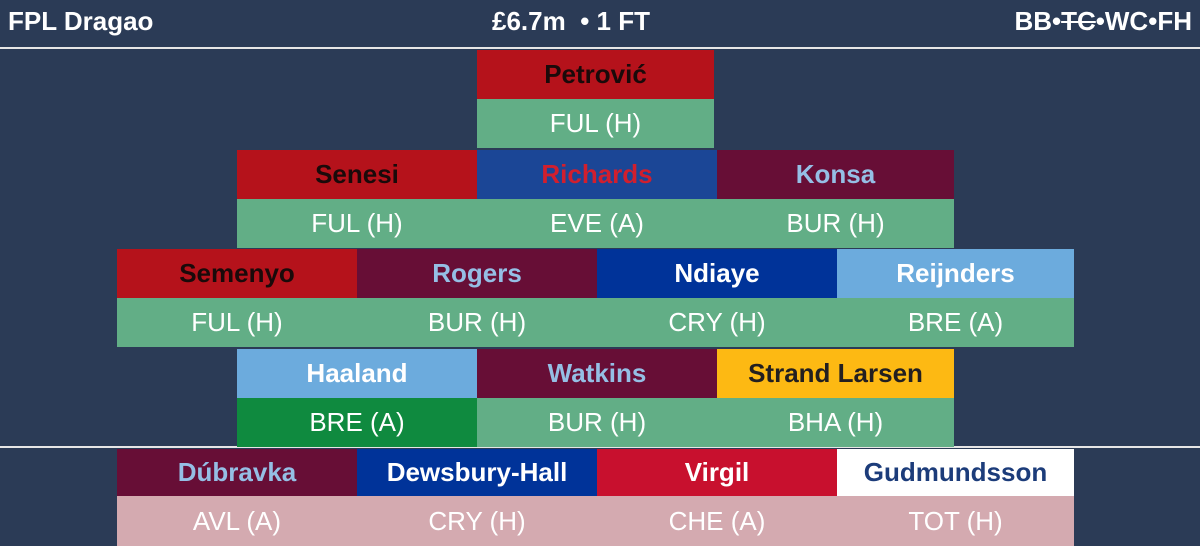 Image resolution: width=1200 pixels, height=546 pixels. What do you see at coordinates (600, 447) in the screenshot?
I see `bench-rule` at bounding box center [600, 447].